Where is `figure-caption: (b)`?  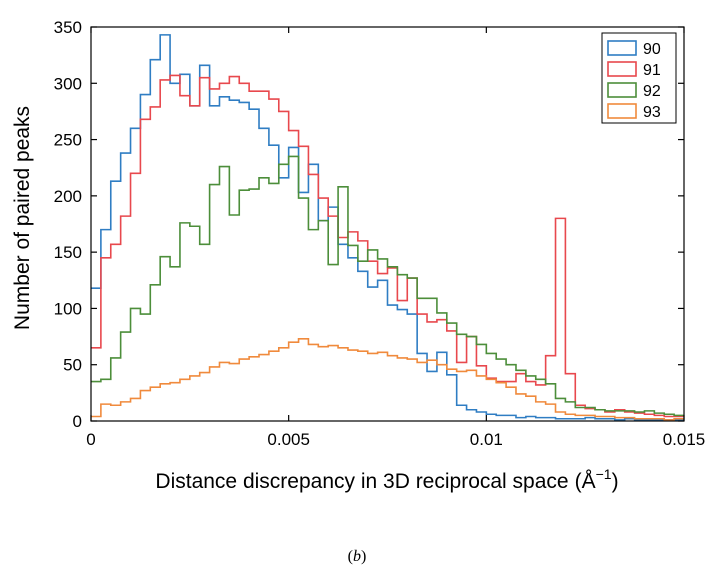 figure-caption: (b) is located at coordinates (357, 557).